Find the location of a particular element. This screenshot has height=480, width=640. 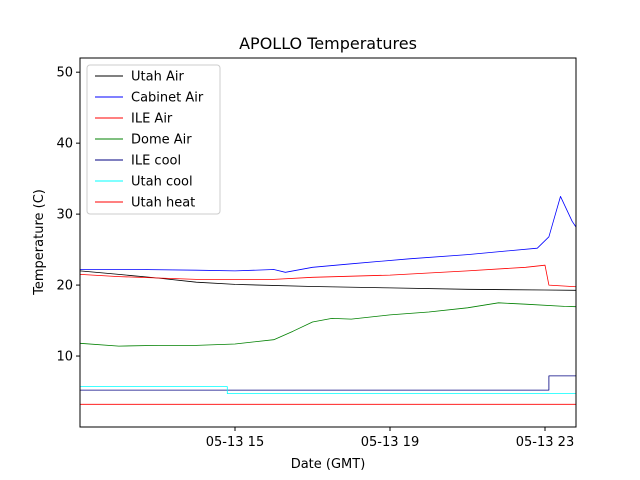

y-tick-label: 40 is located at coordinates (64, 144).